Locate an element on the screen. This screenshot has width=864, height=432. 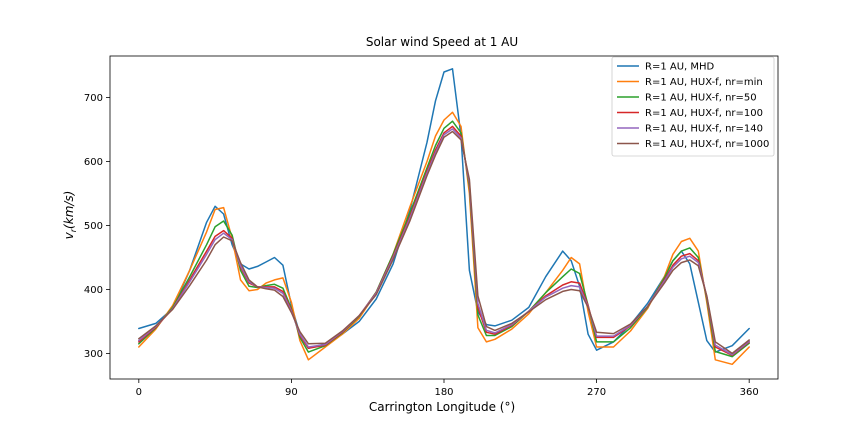
y-tick-label: 500 is located at coordinates (93, 226).